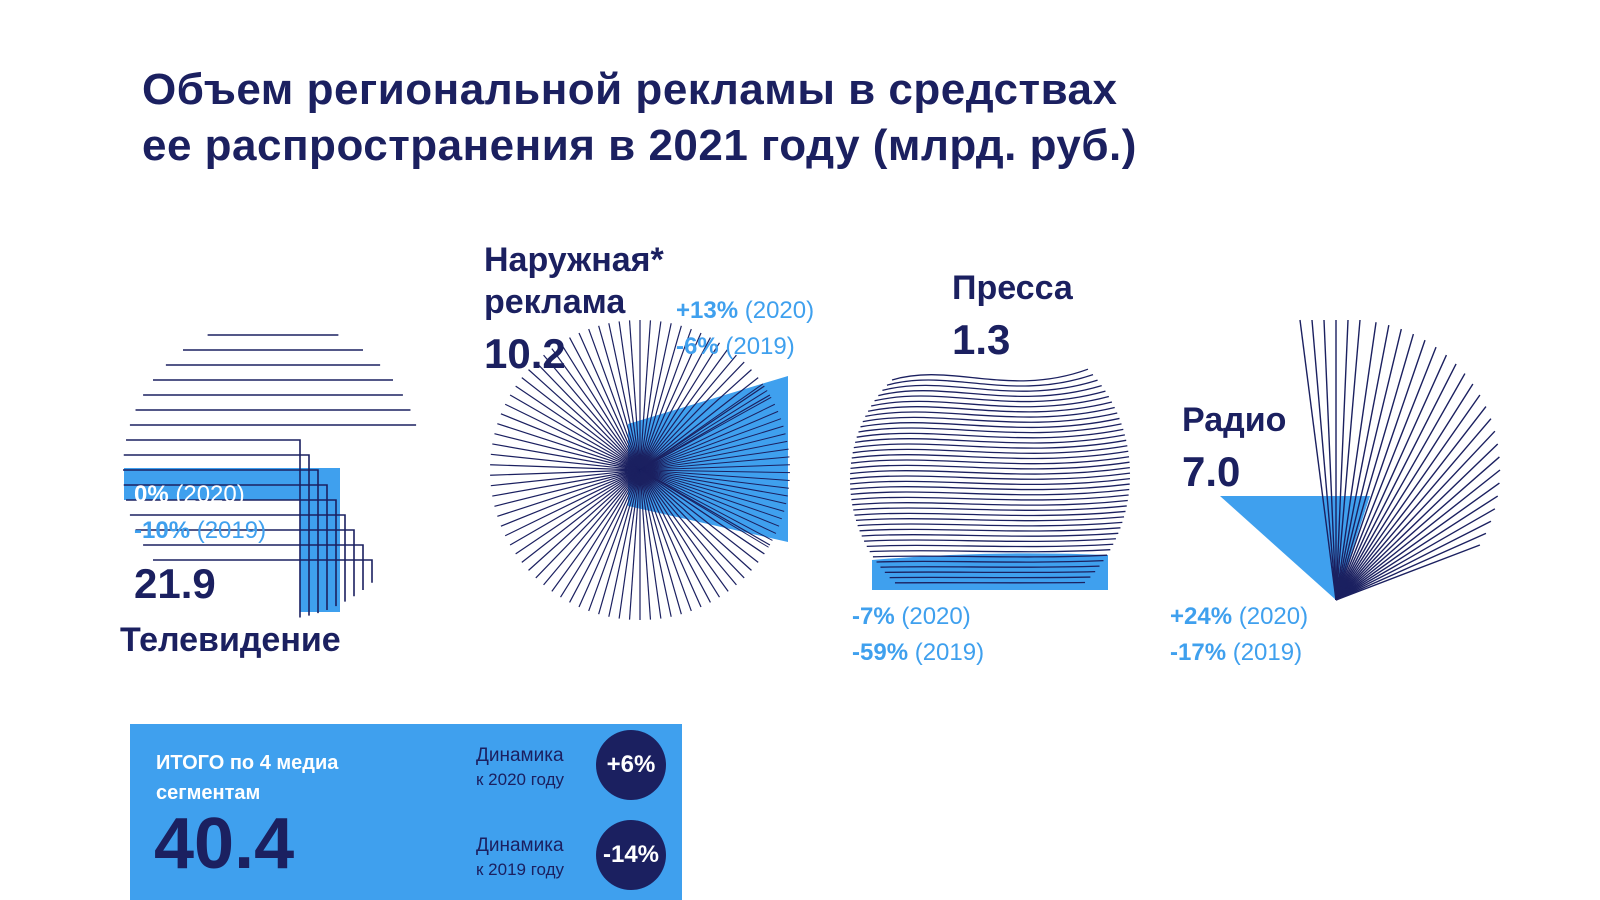  I want to click on dynamic-2019-badge: -14%, so click(631, 855).